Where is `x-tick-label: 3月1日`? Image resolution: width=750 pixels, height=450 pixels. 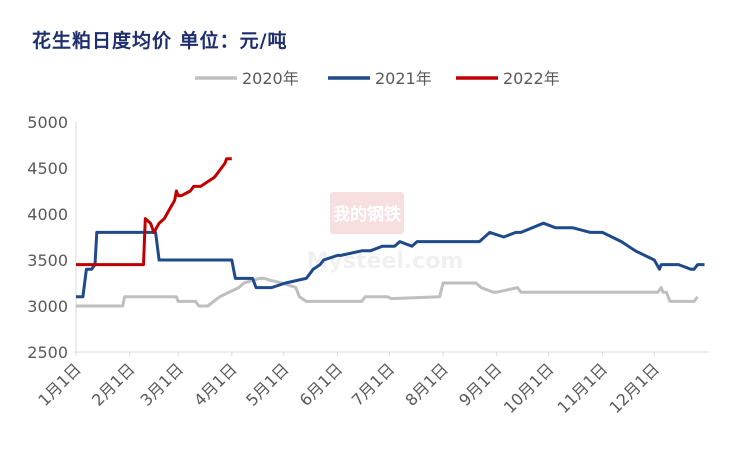 x-tick-label: 3月1日 is located at coordinates (162, 384).